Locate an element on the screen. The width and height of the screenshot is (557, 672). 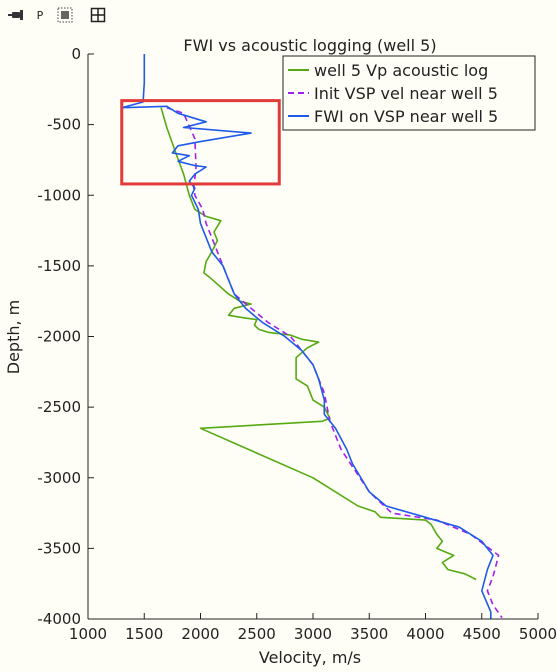
x-tick-label: 4500 is located at coordinates (482, 634).